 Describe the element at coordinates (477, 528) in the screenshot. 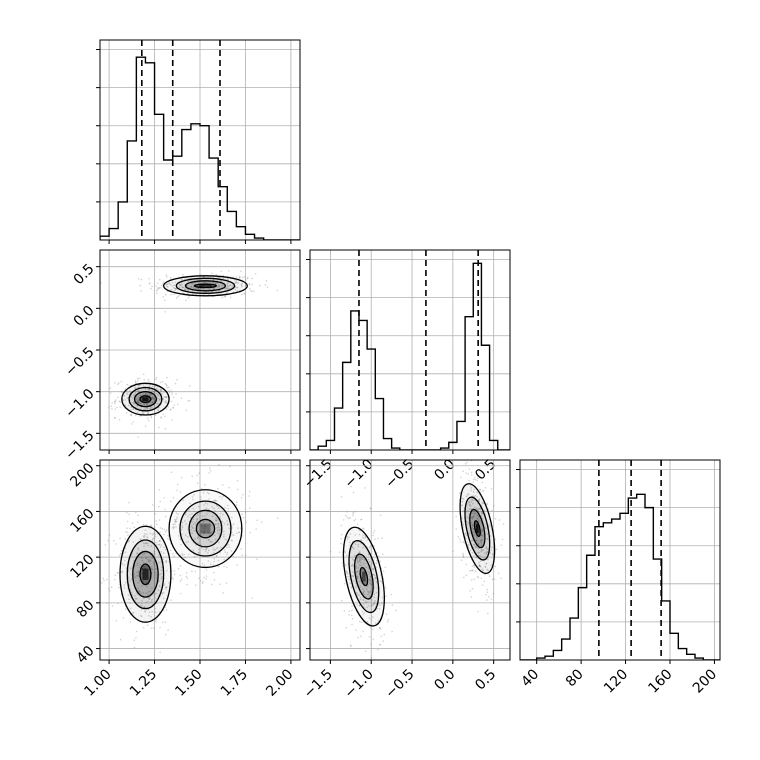

I see `density-peak` at that location.